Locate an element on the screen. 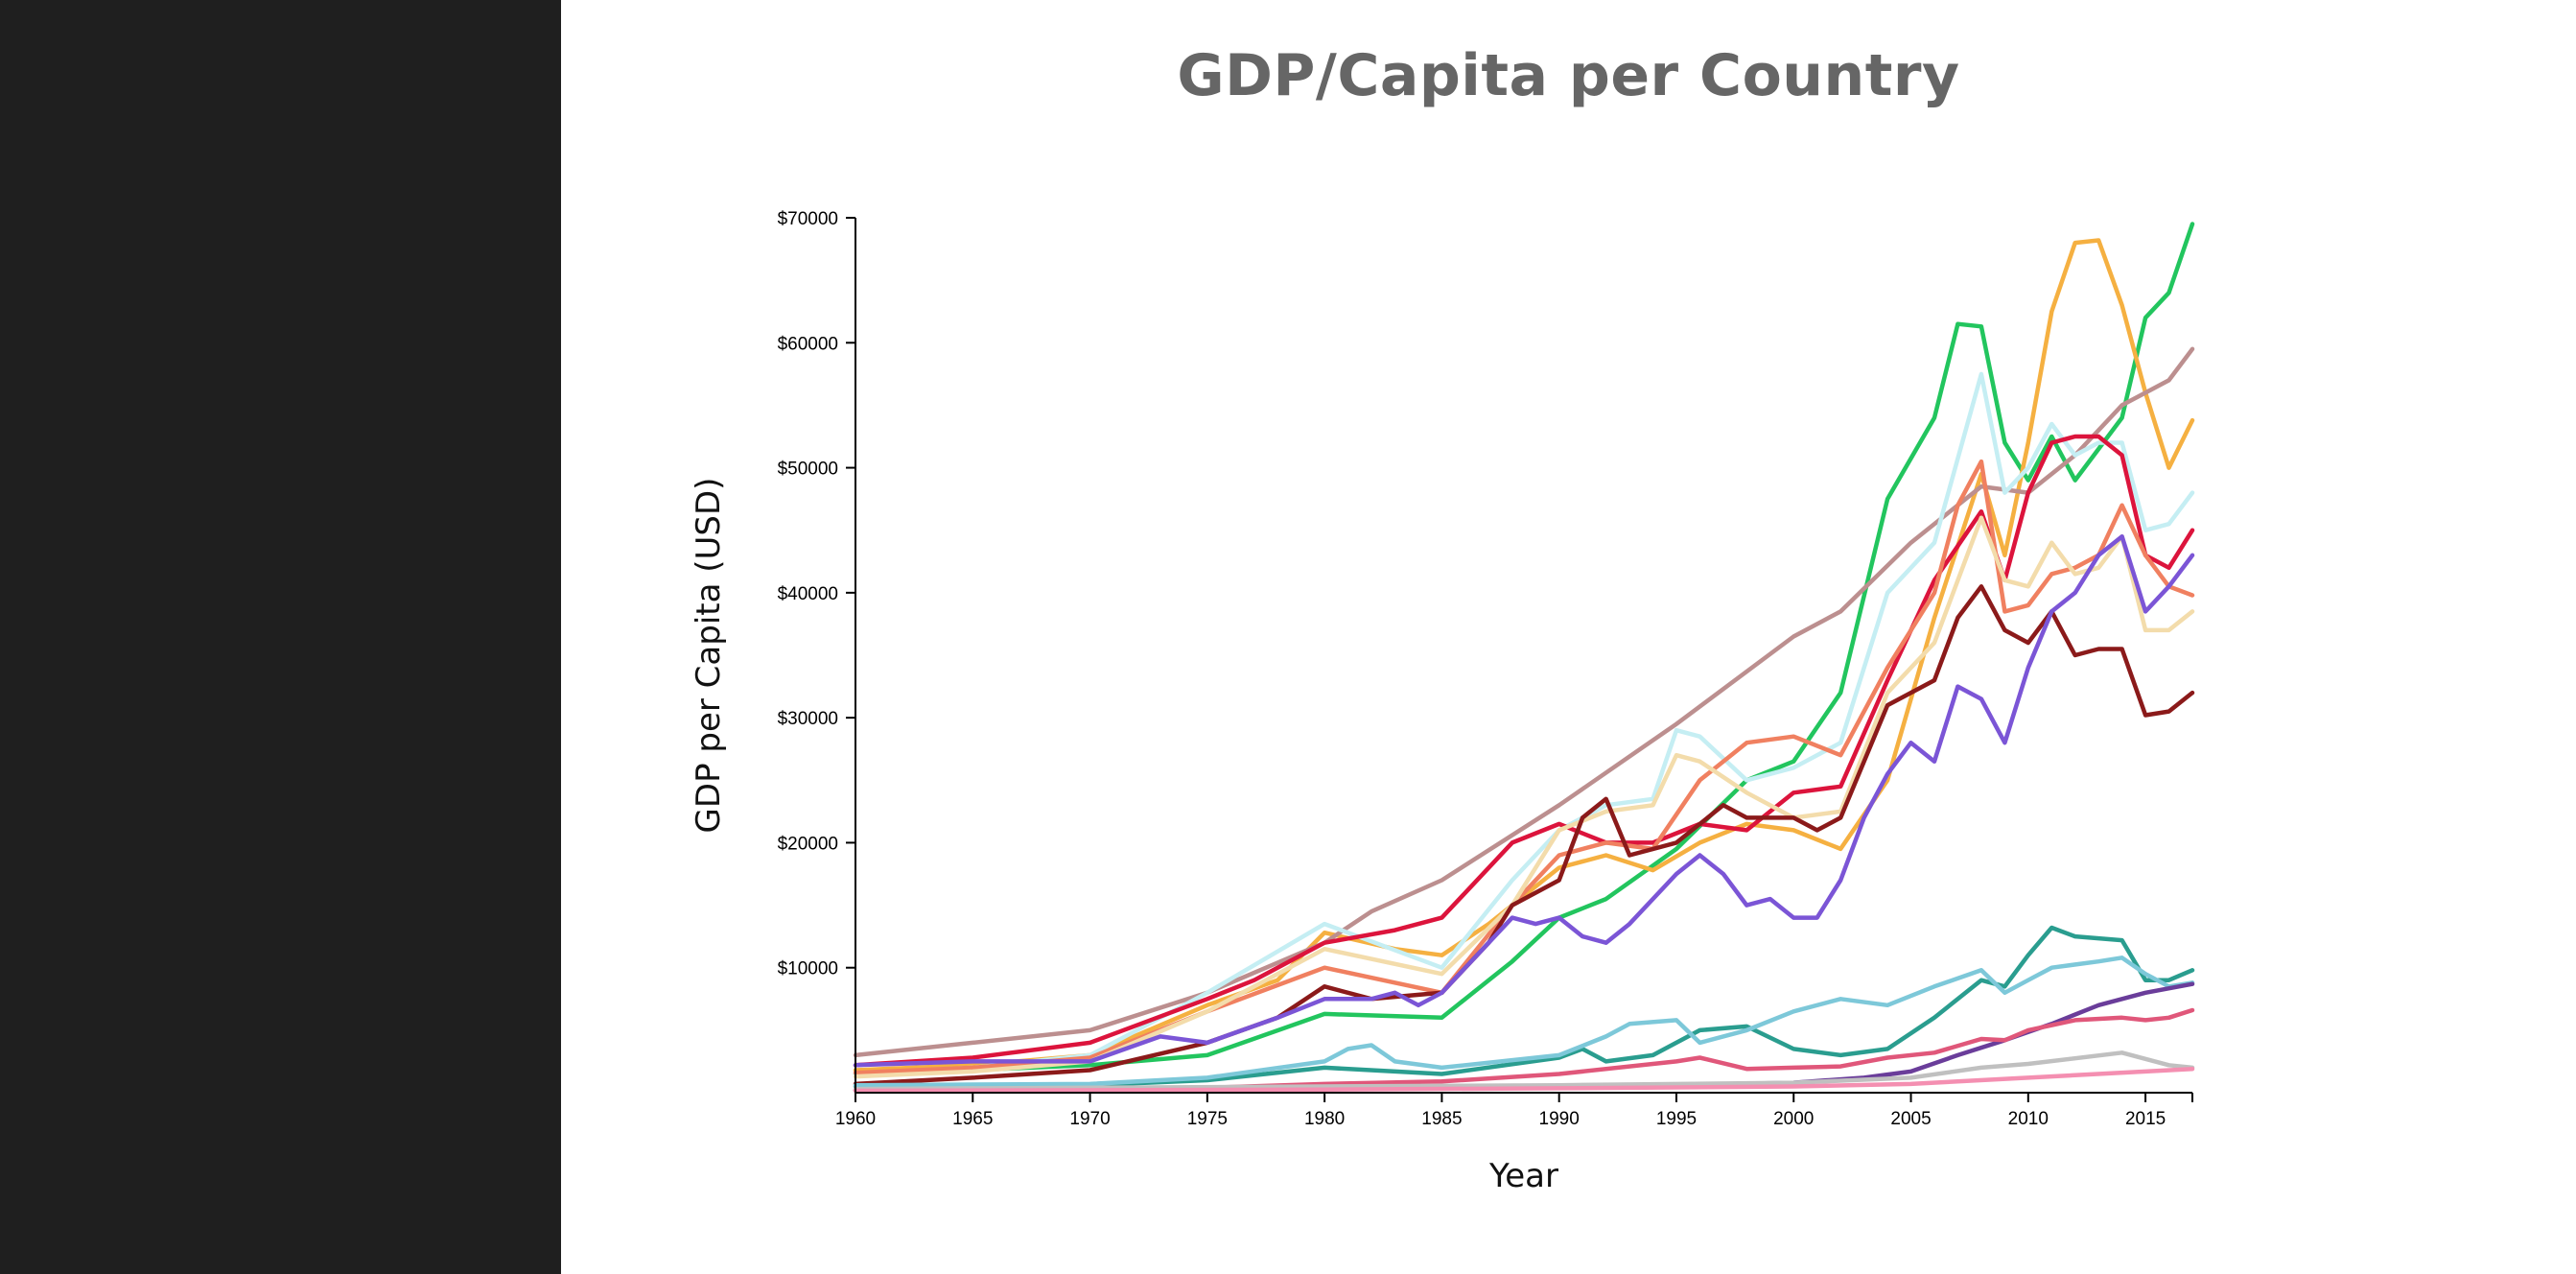  x-tick-label: 1975 is located at coordinates (1207, 1119).